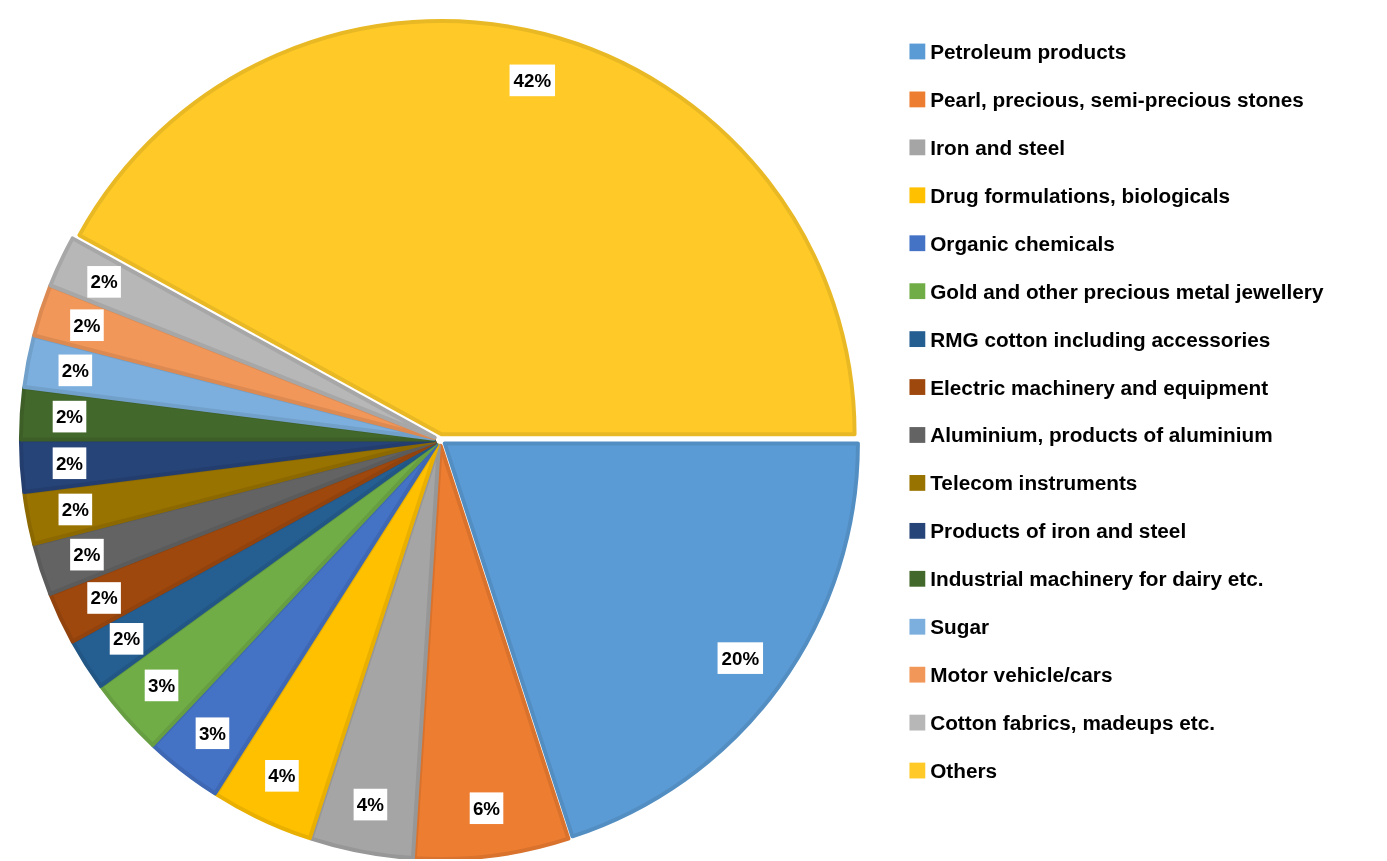 Image resolution: width=1387 pixels, height=861 pixels. I want to click on legend-label: Industrial machinery for dairy etc., so click(1097, 579).